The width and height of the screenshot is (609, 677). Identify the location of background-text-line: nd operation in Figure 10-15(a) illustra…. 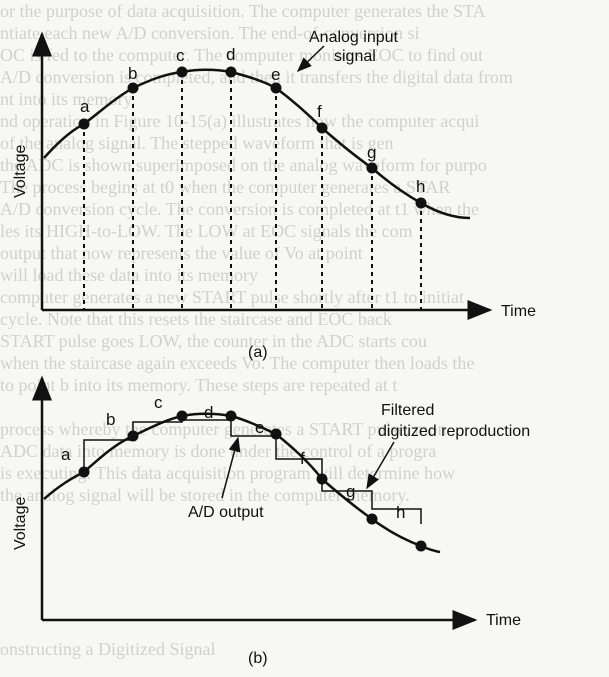
(240, 121).